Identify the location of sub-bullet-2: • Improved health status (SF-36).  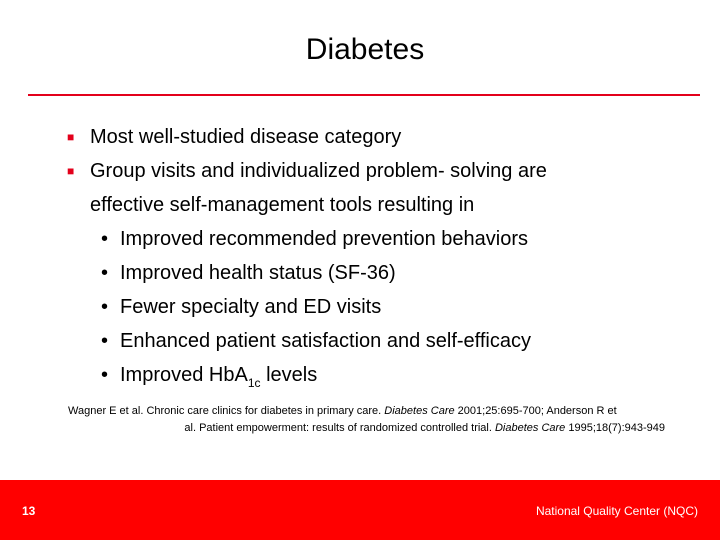
(374, 273).